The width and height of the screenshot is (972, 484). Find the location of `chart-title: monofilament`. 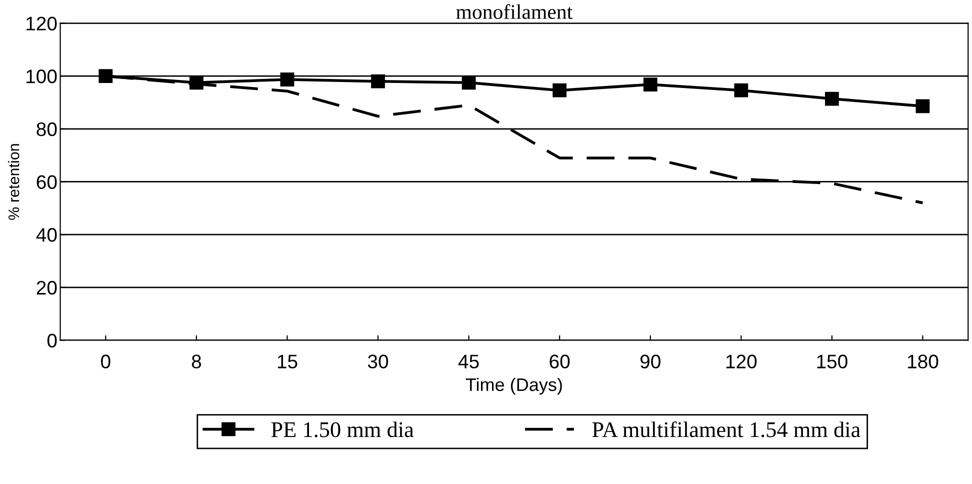

chart-title: monofilament is located at coordinates (514, 11).